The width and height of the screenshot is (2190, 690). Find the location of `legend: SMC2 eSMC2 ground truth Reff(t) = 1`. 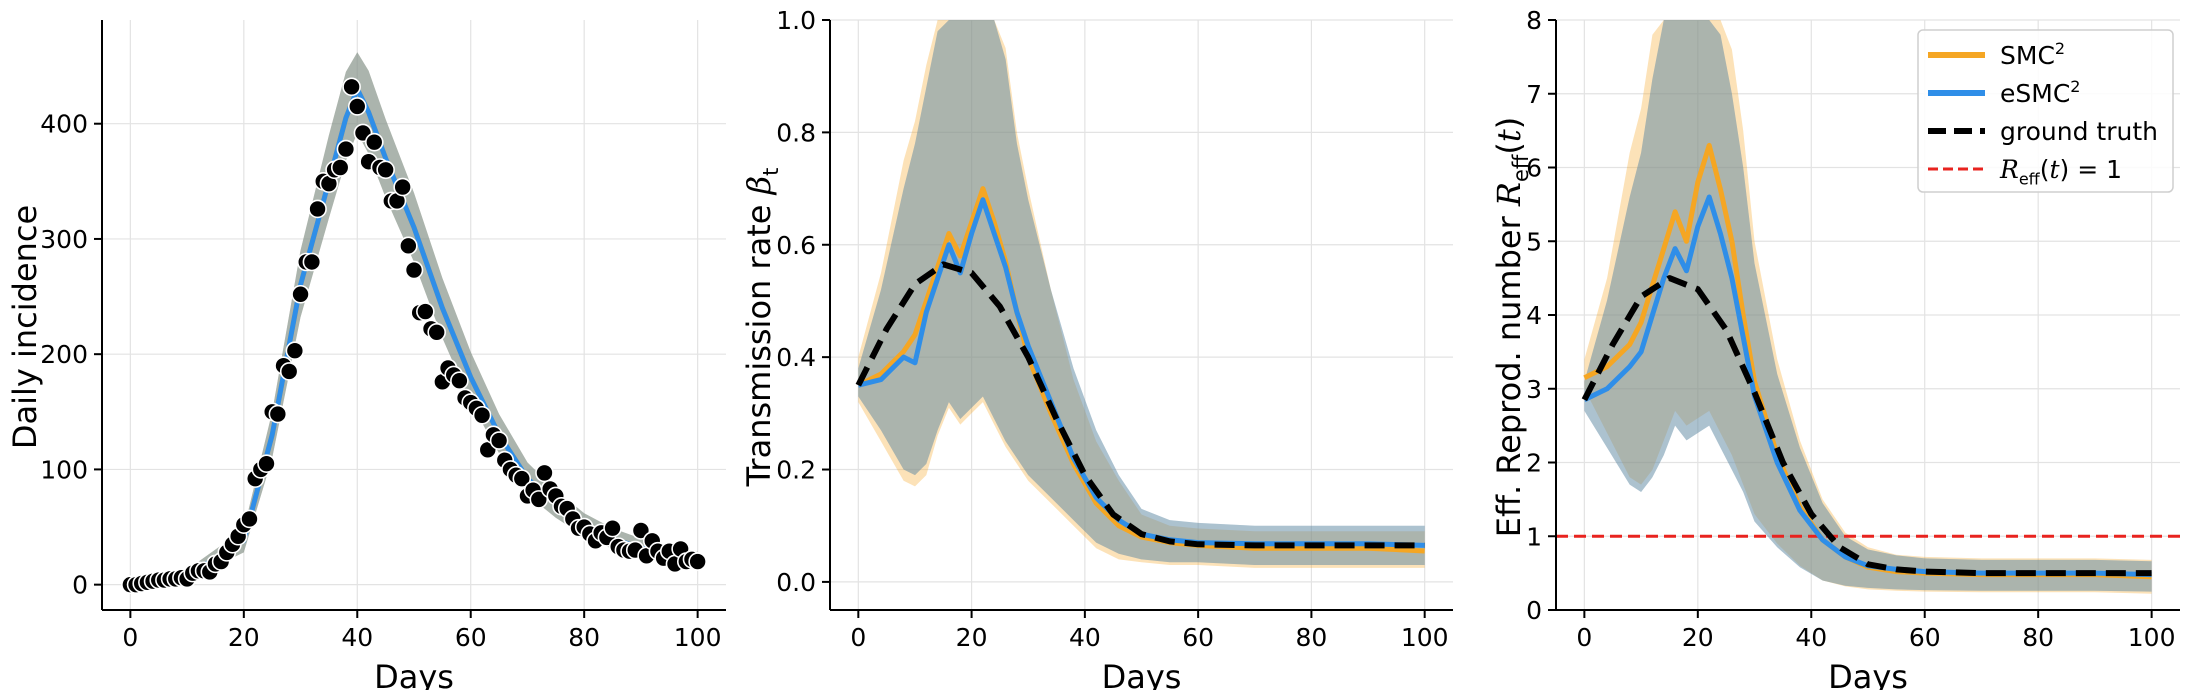

legend: SMC2 eSMC2 ground truth Reff(t) = 1 is located at coordinates (2045, 111).